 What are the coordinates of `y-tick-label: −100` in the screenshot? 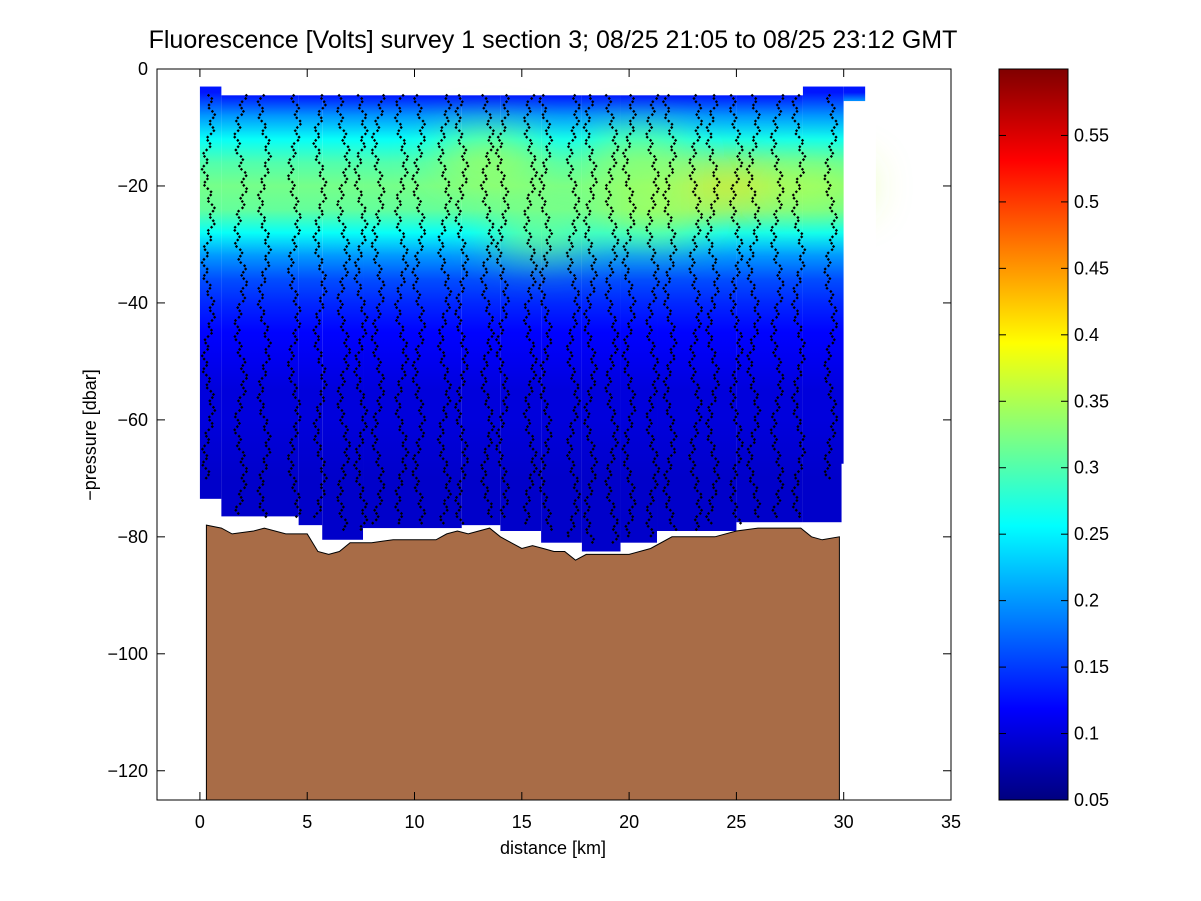 It's located at (127, 654).